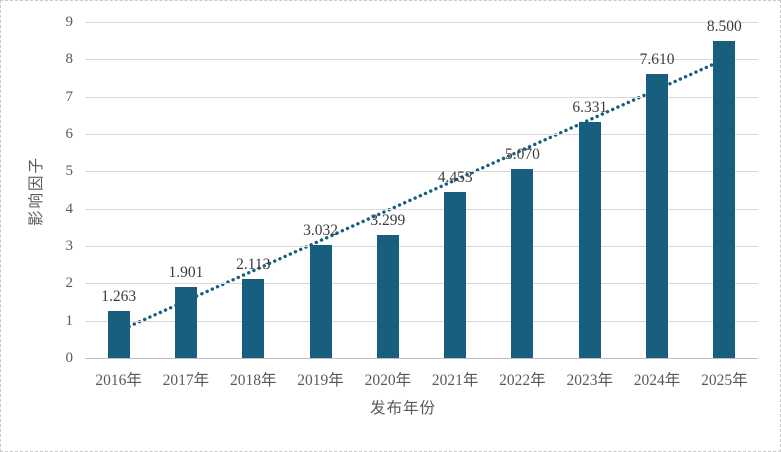  What do you see at coordinates (388, 220) in the screenshot?
I see `bar-value-label: 3.299` at bounding box center [388, 220].